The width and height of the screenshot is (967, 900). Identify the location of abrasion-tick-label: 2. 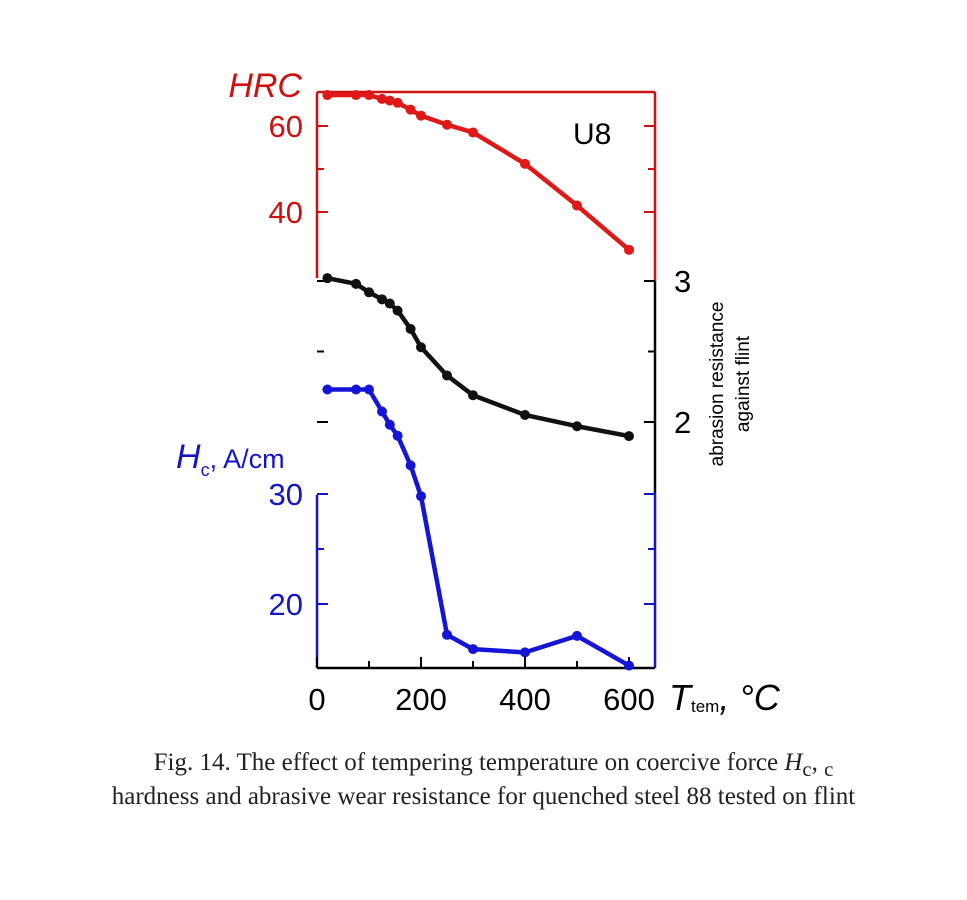
(682, 422).